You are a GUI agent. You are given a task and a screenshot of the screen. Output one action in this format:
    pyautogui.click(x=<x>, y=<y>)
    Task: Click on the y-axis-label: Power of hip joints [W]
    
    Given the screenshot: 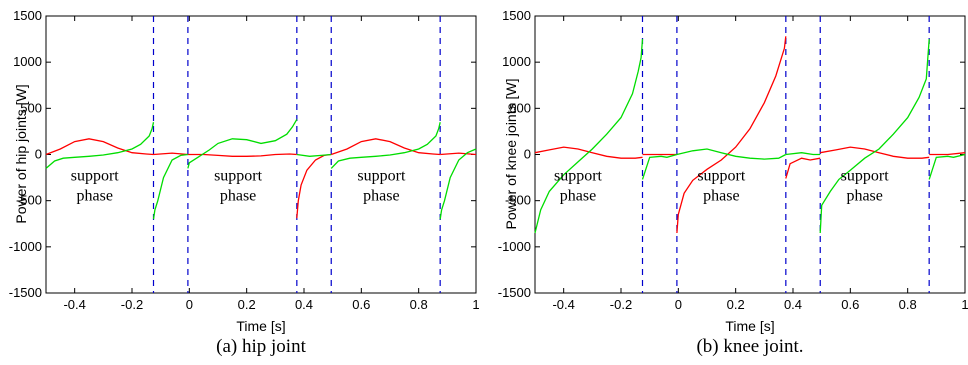 What is the action you would take?
    pyautogui.click(x=21, y=153)
    